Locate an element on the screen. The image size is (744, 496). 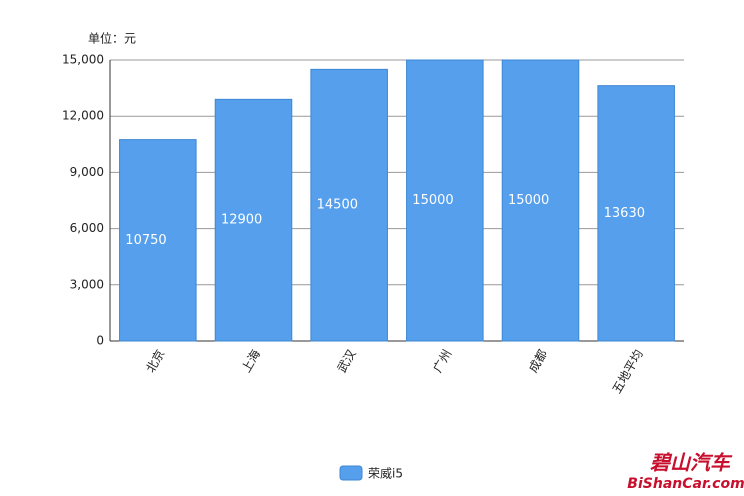
y-tick-label: 0 is located at coordinates (100, 341).